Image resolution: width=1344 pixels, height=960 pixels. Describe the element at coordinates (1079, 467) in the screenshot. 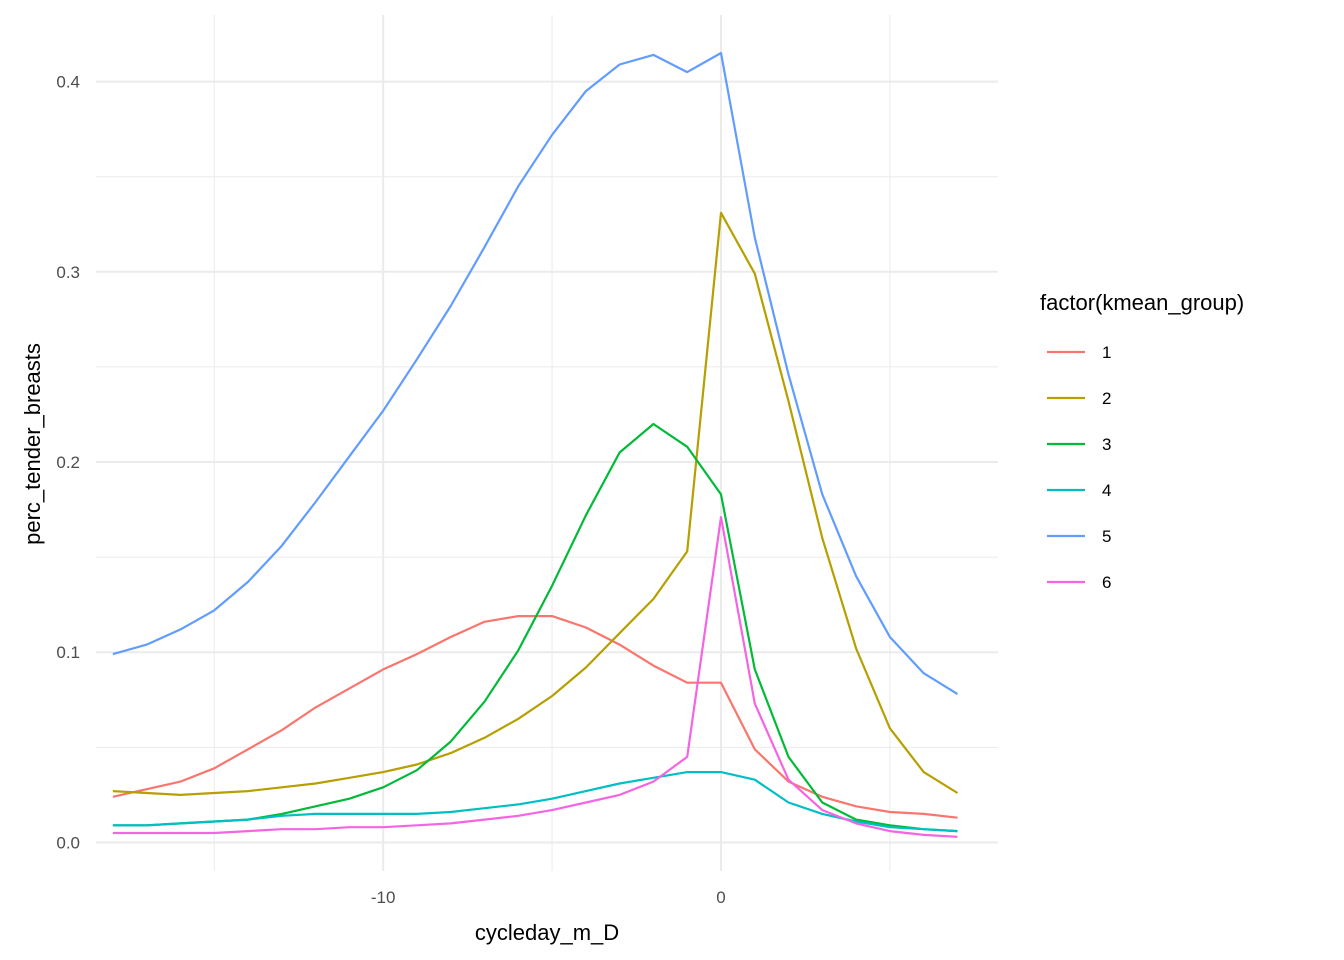

I see `legend-items: 1 2 3 4 5 6` at that location.